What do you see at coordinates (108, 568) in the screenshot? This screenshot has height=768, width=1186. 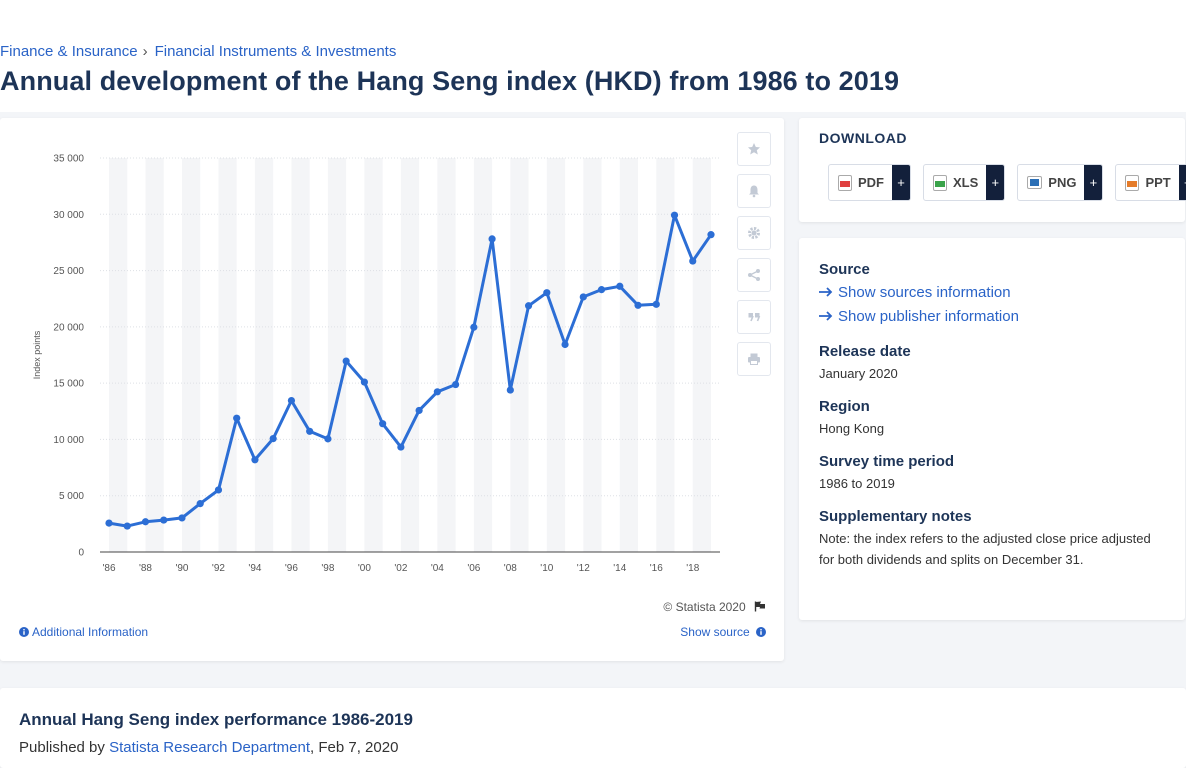 I see `x-tick-label: '86` at bounding box center [108, 568].